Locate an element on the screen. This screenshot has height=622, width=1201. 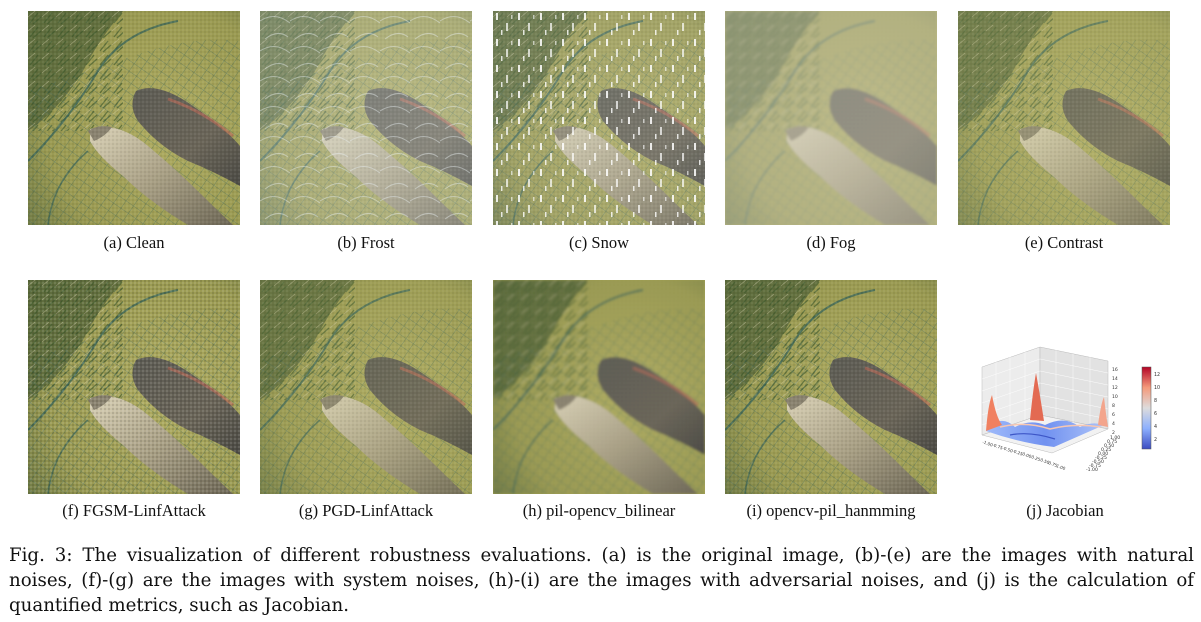
figure-caption-line: quantified metrics, such as Jacobian. is located at coordinates (179, 605).